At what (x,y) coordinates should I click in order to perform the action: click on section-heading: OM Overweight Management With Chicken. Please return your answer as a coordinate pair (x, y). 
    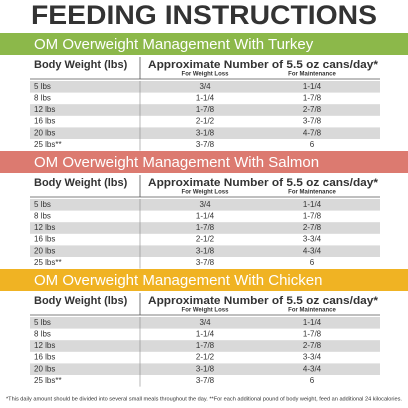
    Looking at the image, I should click on (178, 280).